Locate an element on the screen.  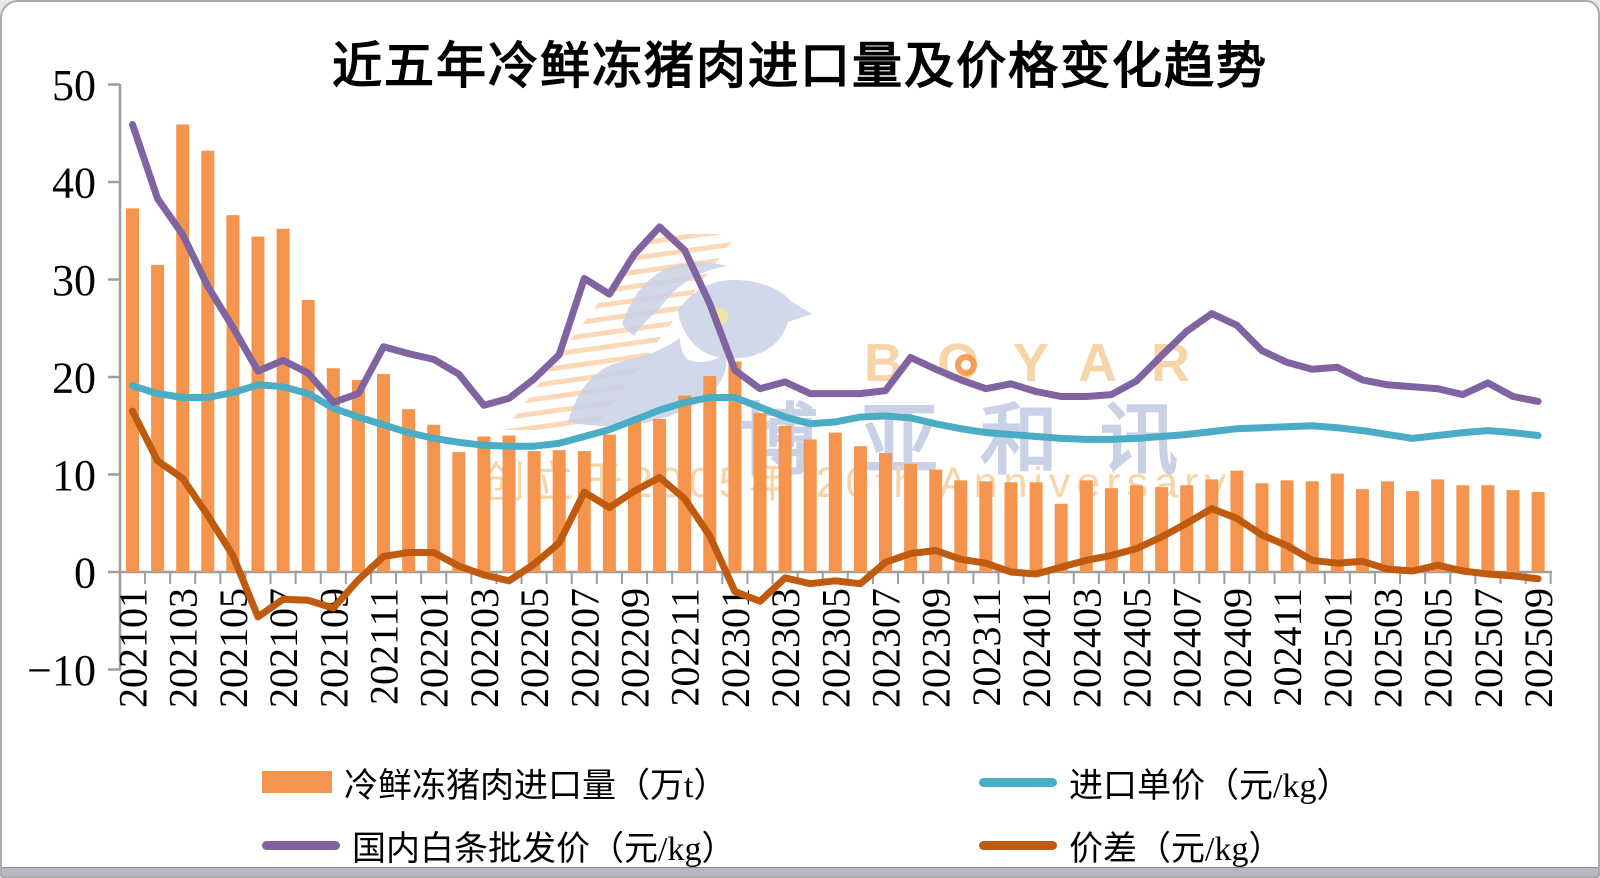
x-tick-label: 202207 is located at coordinates (584, 648).